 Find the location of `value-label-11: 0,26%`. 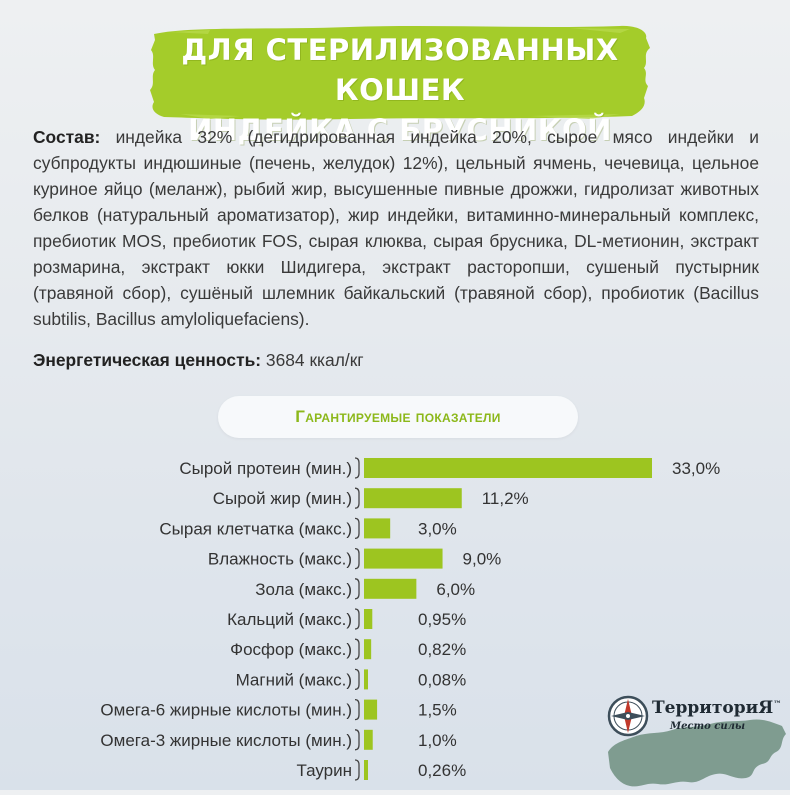

value-label-11: 0,26% is located at coordinates (442, 770).